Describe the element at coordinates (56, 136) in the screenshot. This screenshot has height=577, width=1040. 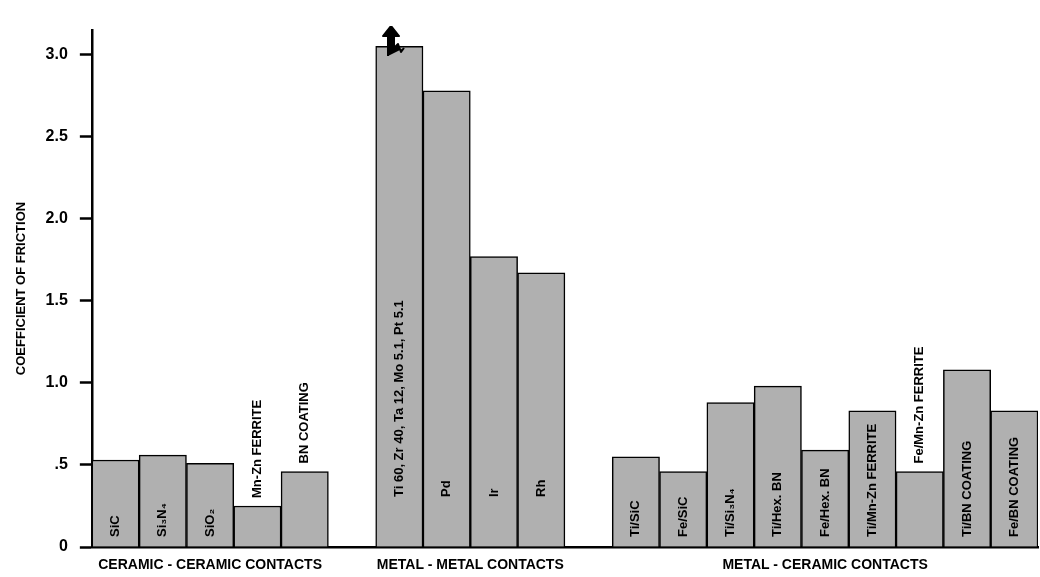
I see `y-tick-label: 2.5` at that location.